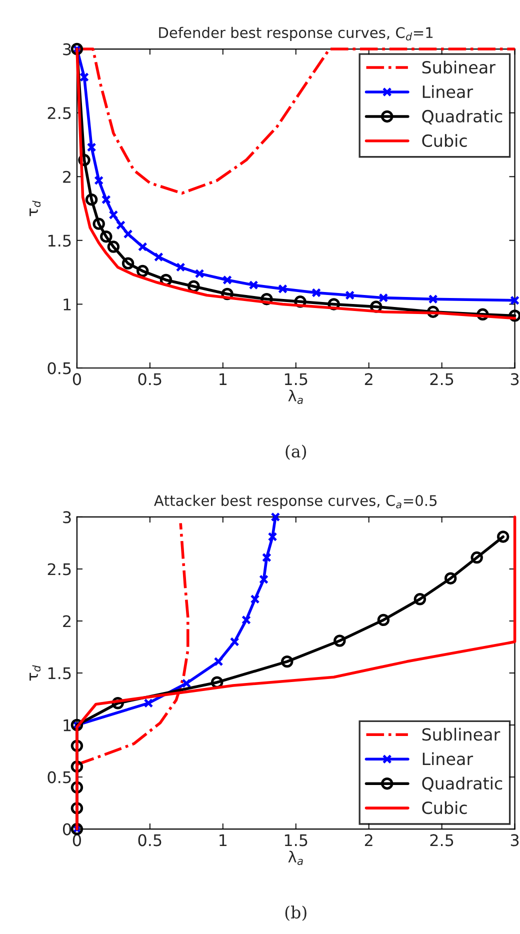 This screenshot has height=934, width=520. I want to click on chart-title: Attacker best response curves, C$_{a}$=0.5, so click(295, 501).